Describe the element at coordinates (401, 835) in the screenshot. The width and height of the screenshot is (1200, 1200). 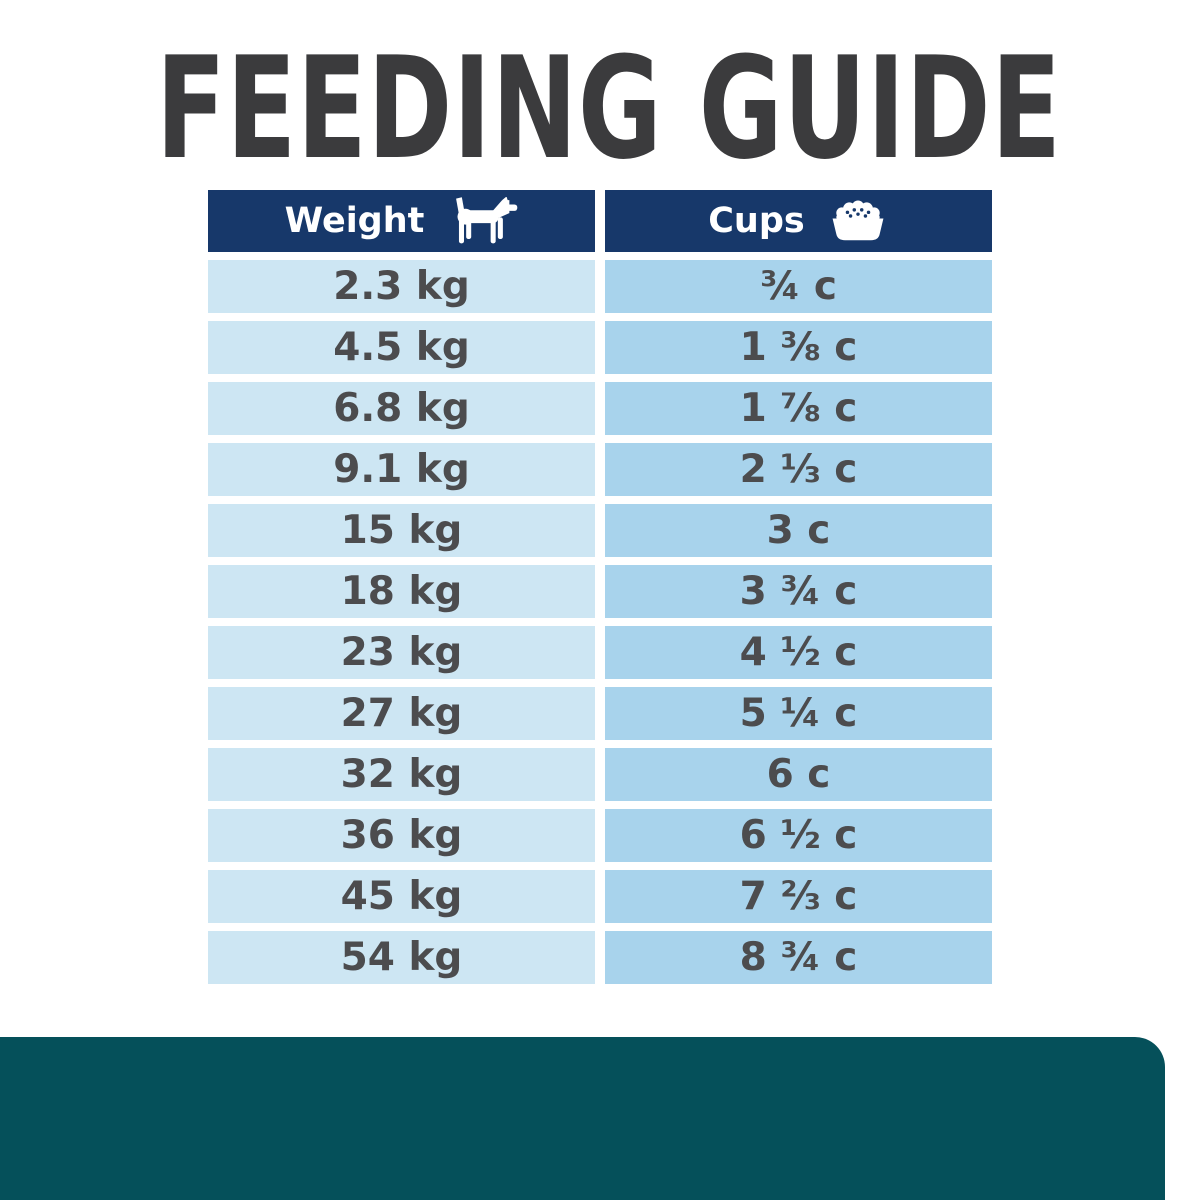
I see `weight-cell: 36 kg` at that location.